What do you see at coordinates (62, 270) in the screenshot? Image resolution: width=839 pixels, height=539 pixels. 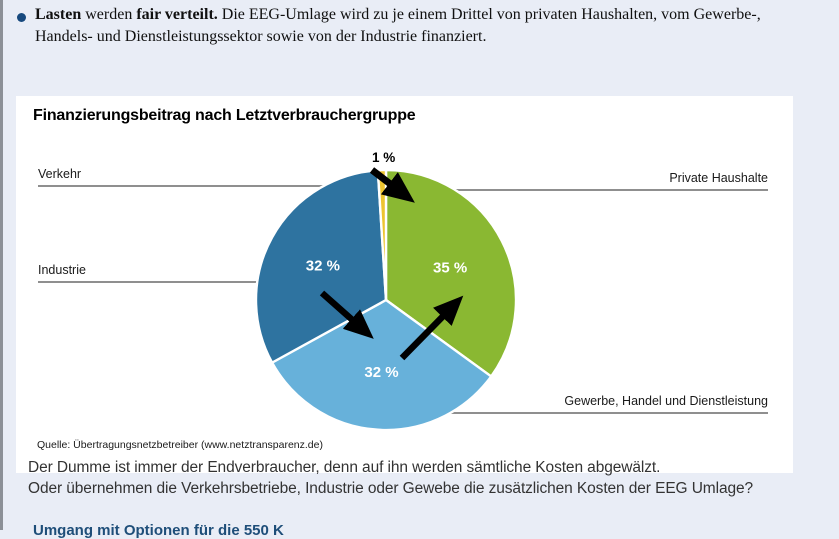 I see `label-industrie: Industrie` at bounding box center [62, 270].